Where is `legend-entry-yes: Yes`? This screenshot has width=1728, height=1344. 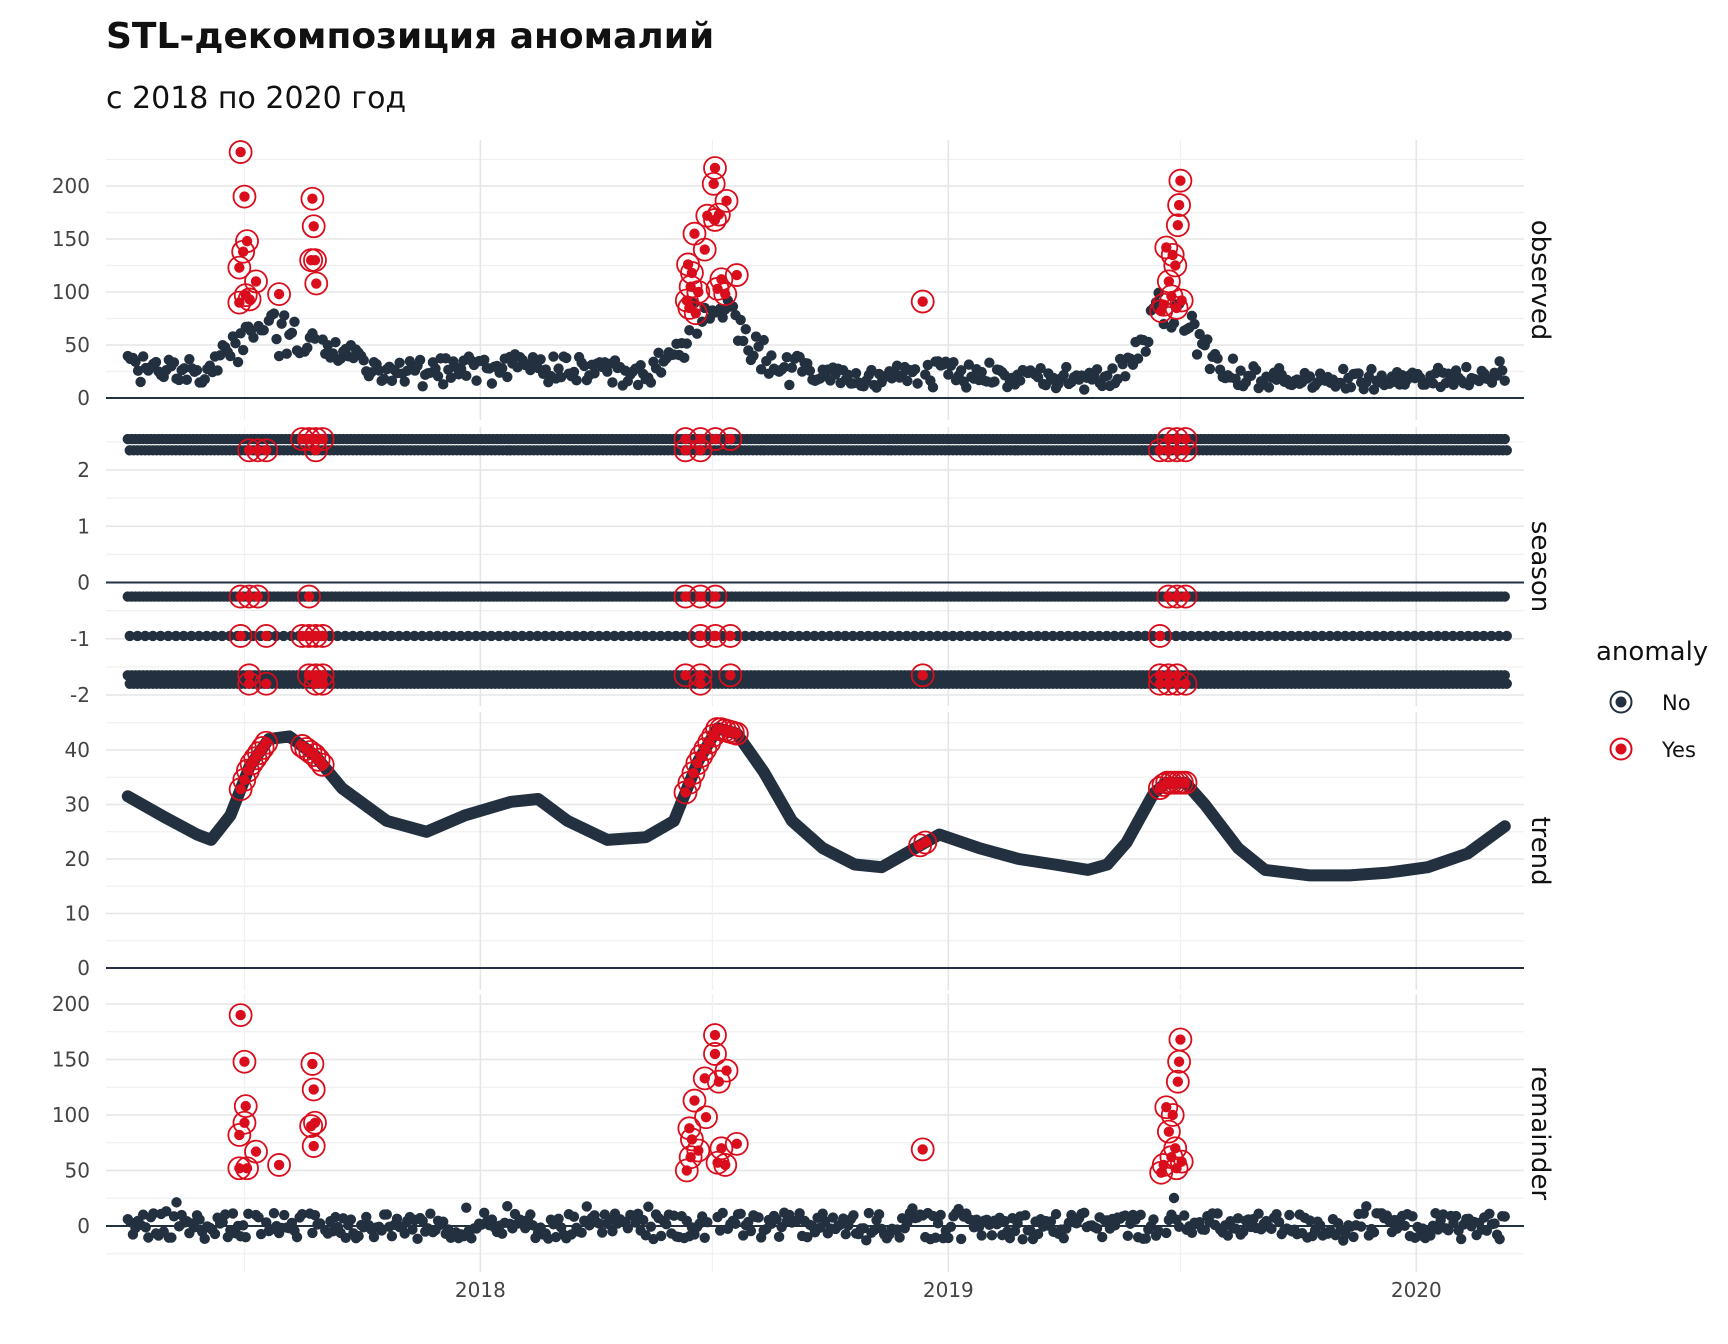 legend-entry-yes: Yes is located at coordinates (1652, 749).